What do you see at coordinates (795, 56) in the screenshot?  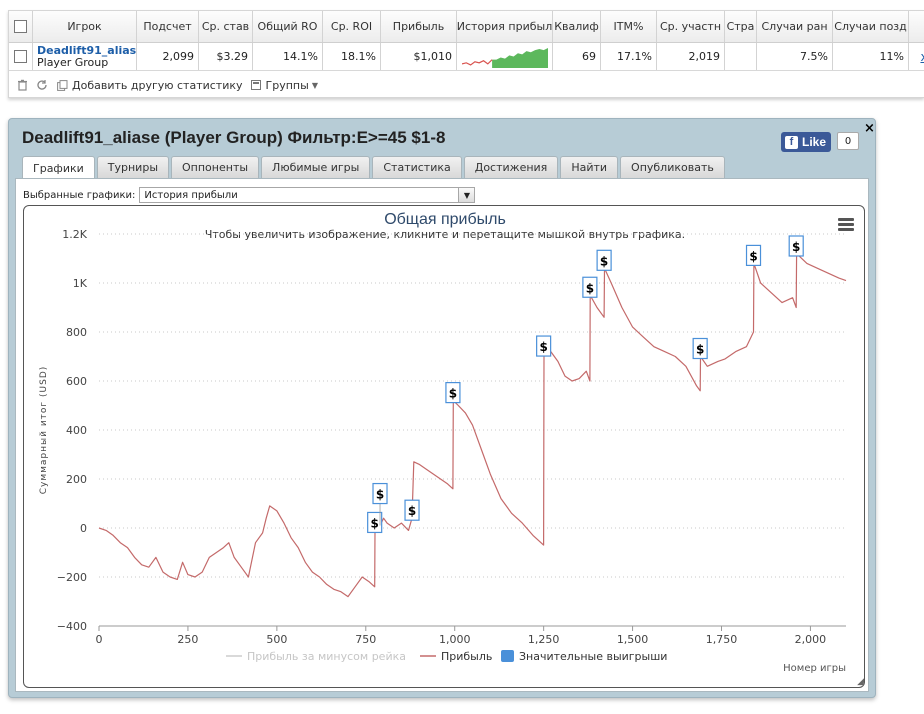 I see `cell-early: 7.5%` at bounding box center [795, 56].